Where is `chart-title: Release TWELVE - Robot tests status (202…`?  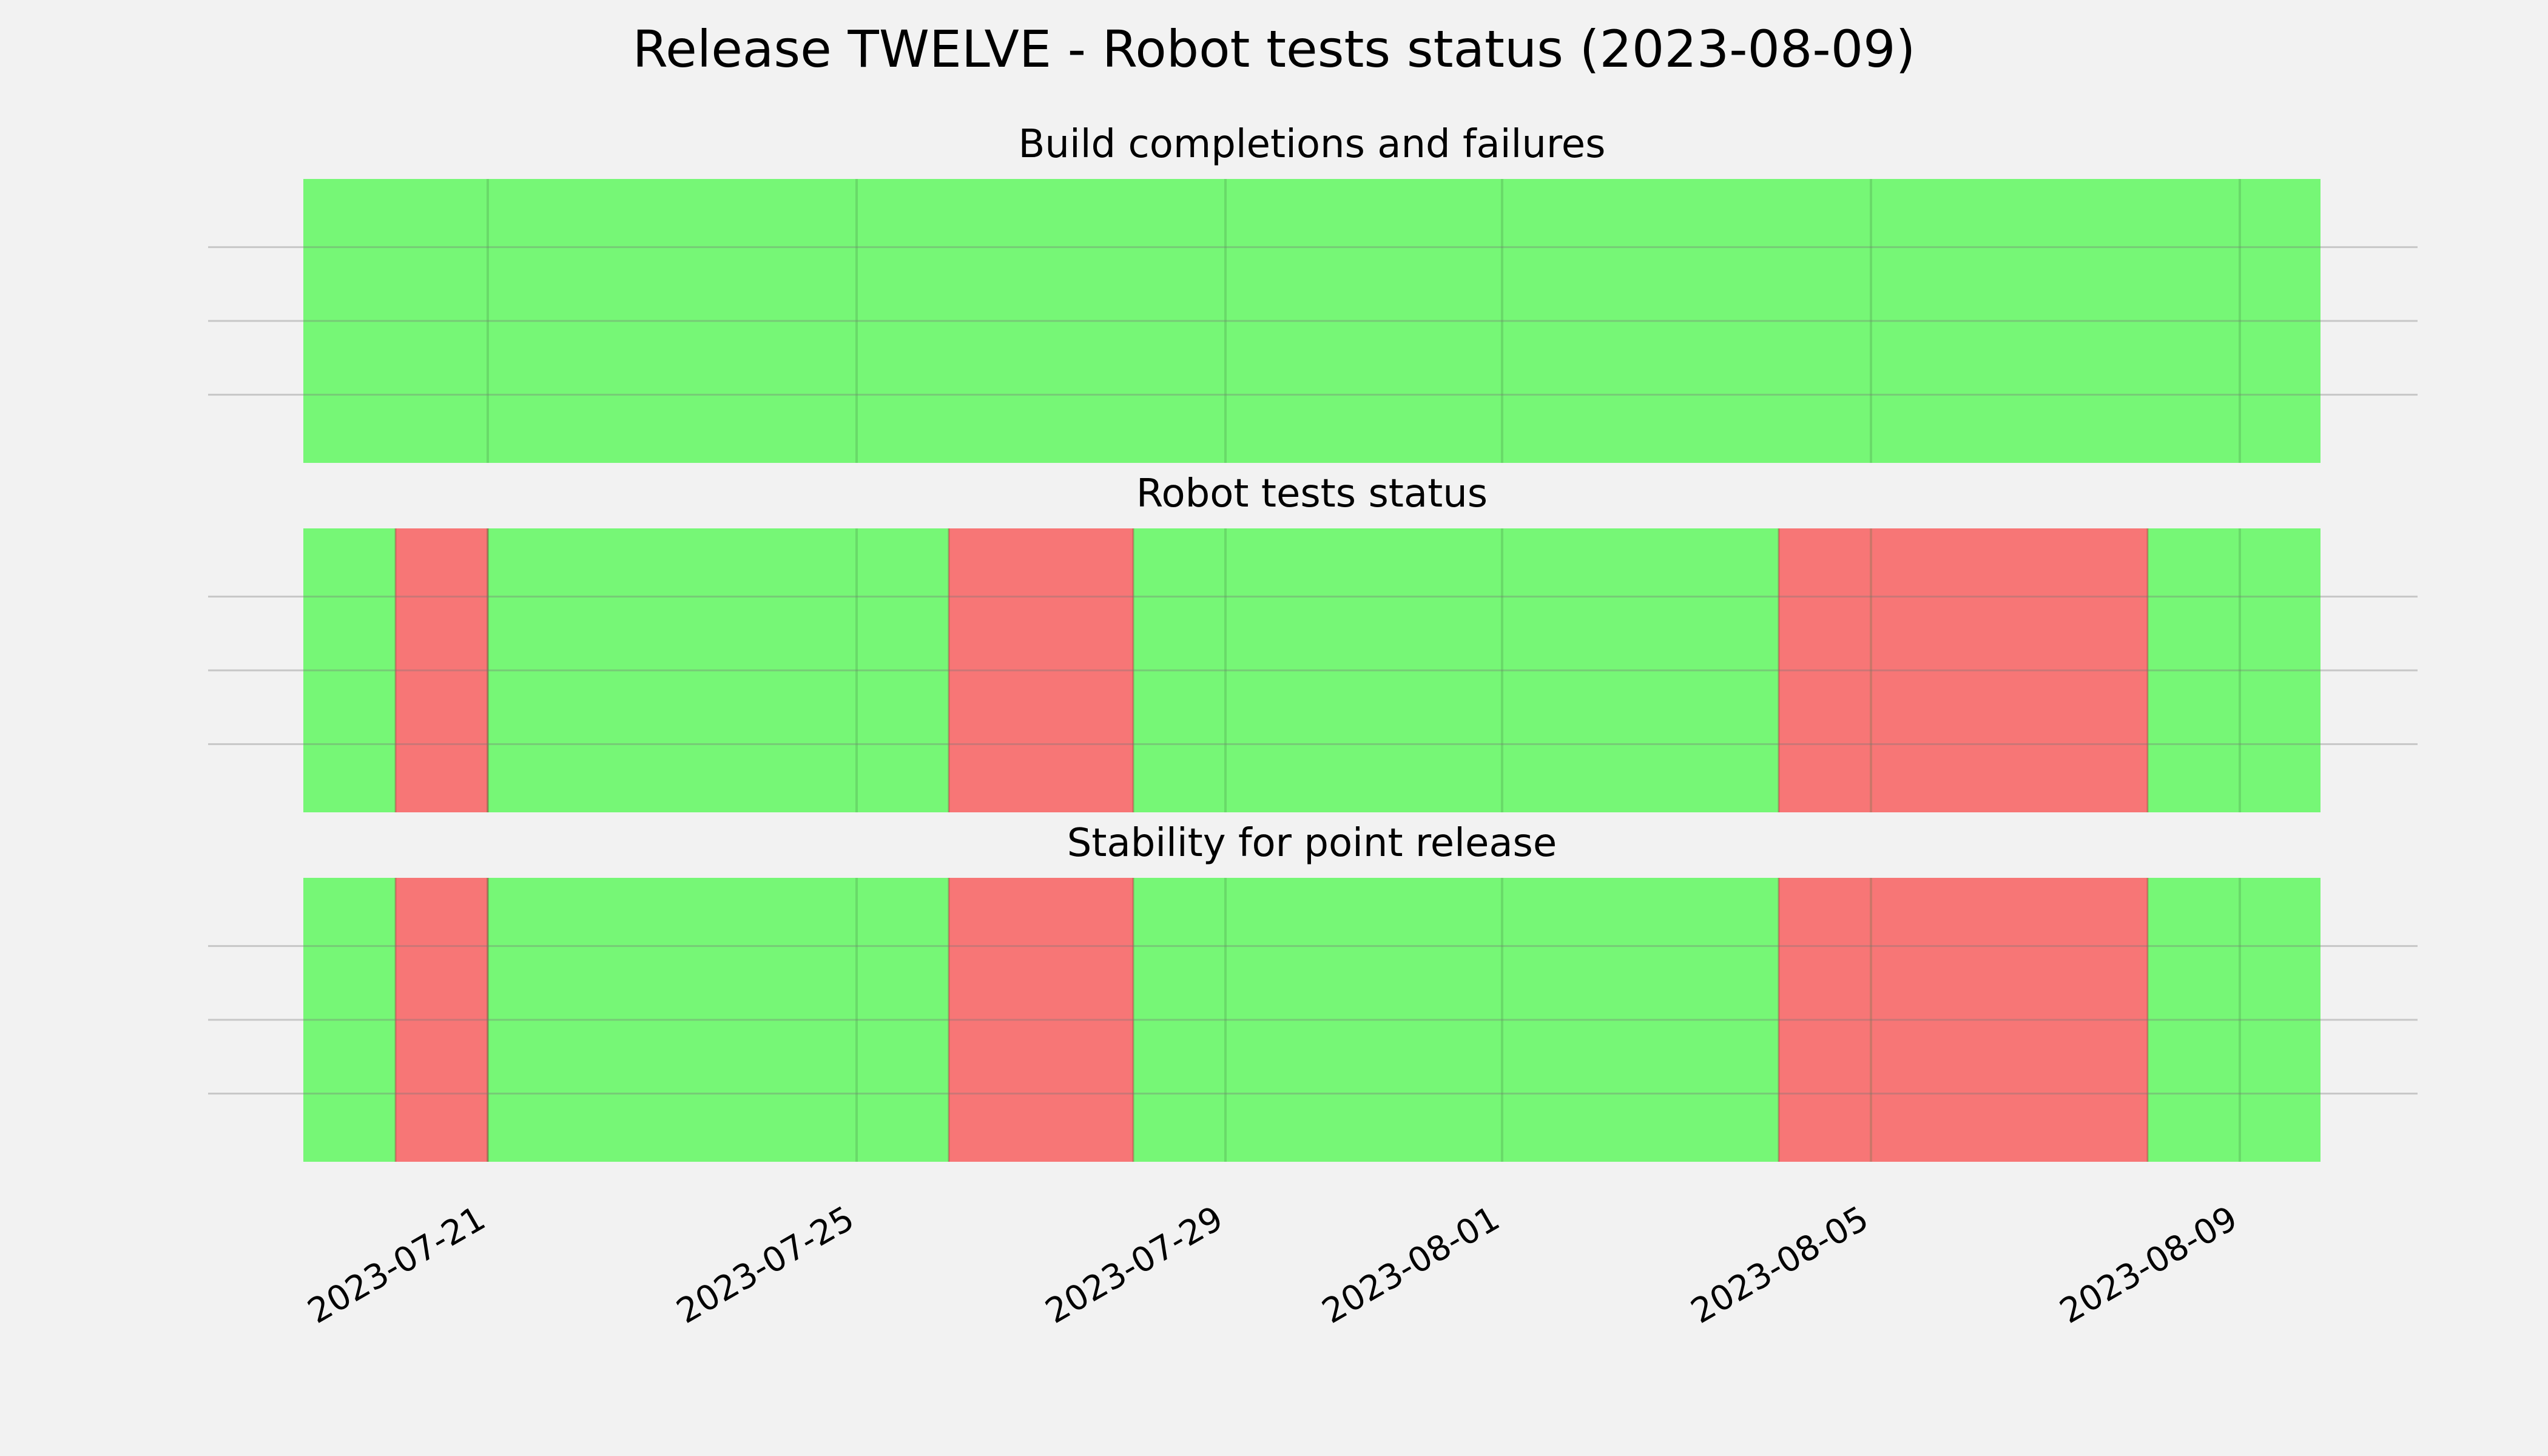
chart-title: Release TWELVE - Robot tests status (202… is located at coordinates (1274, 49).